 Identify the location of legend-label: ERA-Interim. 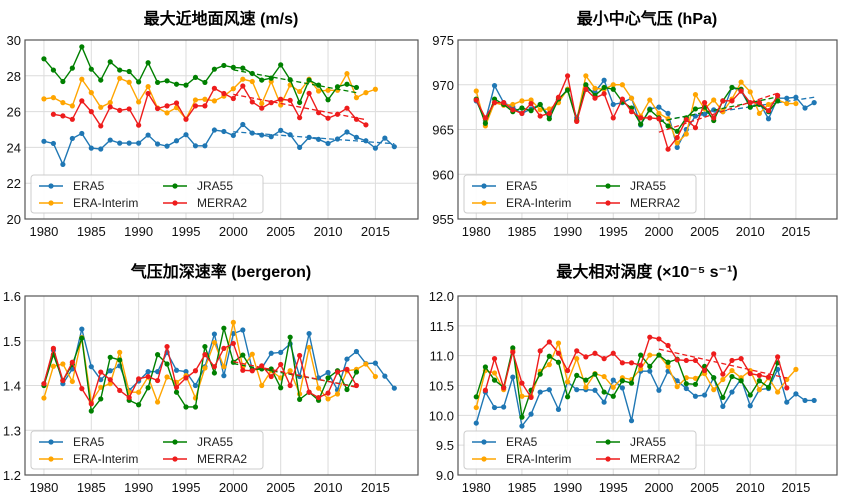
(538, 203).